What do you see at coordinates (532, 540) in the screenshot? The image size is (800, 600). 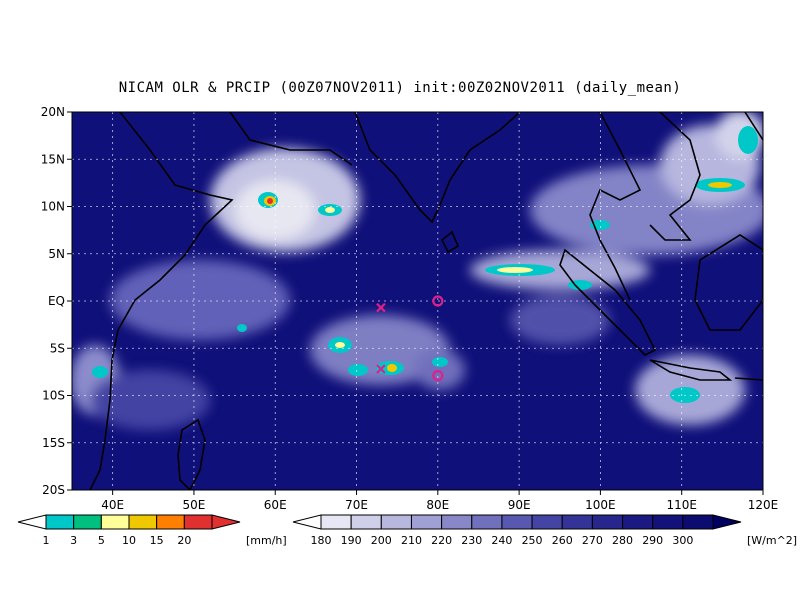 I see `colorbar-label: 250` at bounding box center [532, 540].